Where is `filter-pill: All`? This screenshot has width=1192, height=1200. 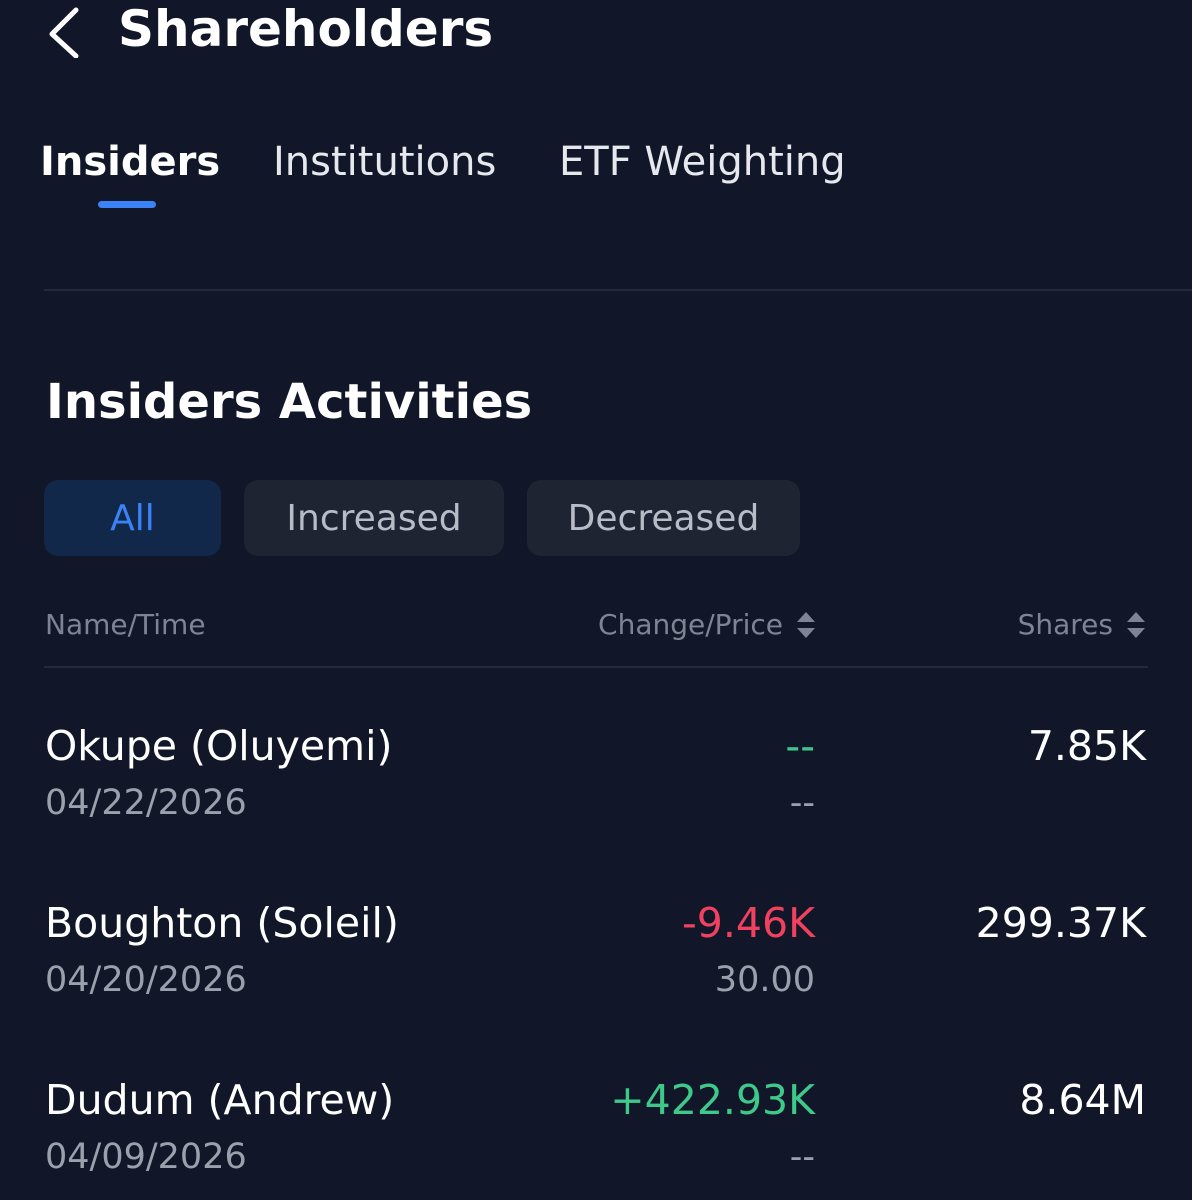
filter-pill: All is located at coordinates (132, 518).